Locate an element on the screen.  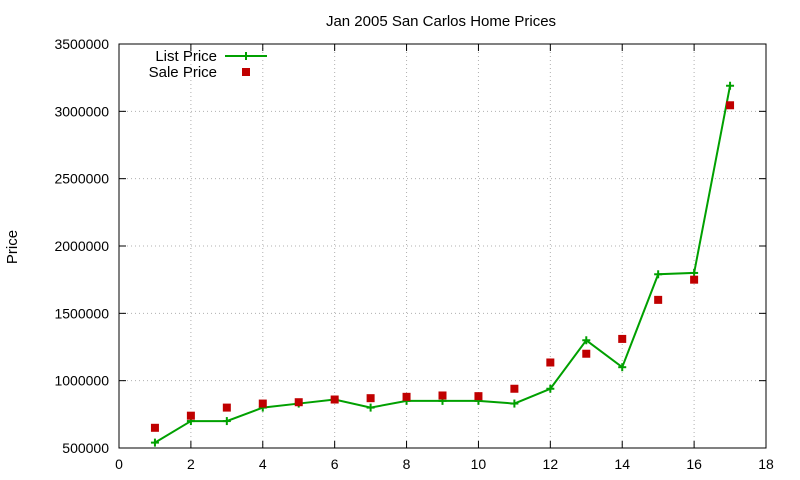
x-tick-label: 12 is located at coordinates (551, 464).